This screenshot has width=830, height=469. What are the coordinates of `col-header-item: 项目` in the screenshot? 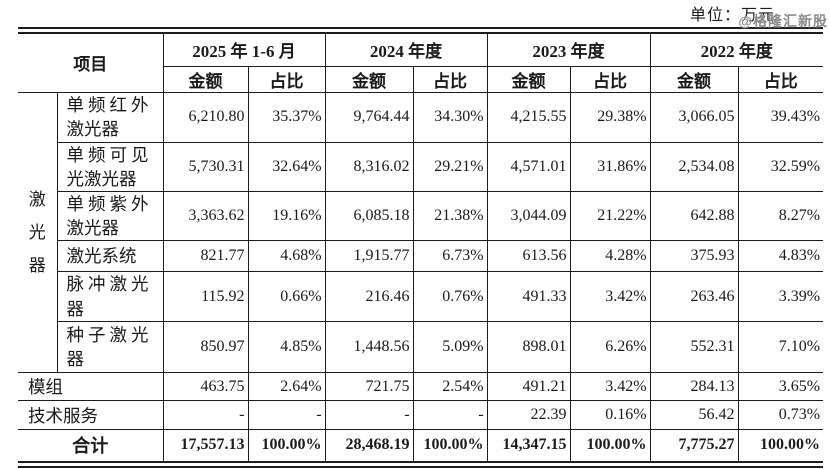 It's located at (91, 63).